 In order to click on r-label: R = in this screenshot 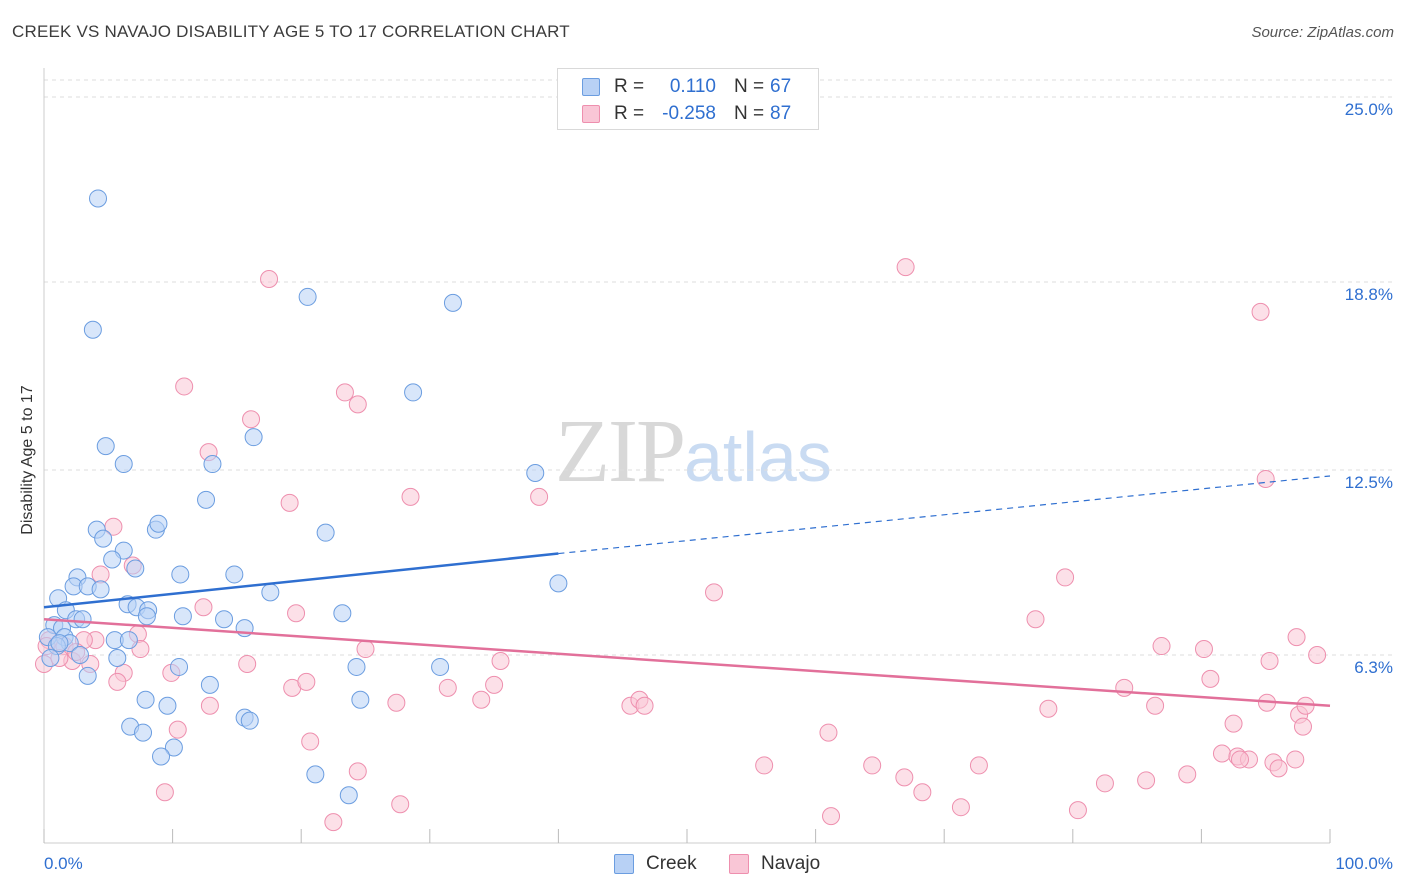, I will do `click(629, 113)`.